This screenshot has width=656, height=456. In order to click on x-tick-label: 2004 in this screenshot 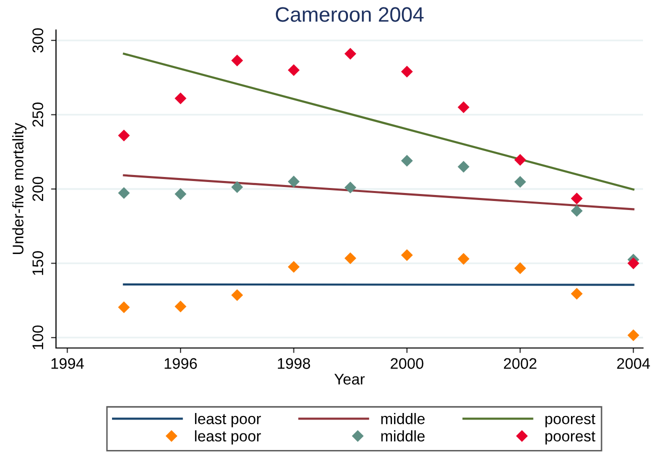, I will do `click(633, 363)`.